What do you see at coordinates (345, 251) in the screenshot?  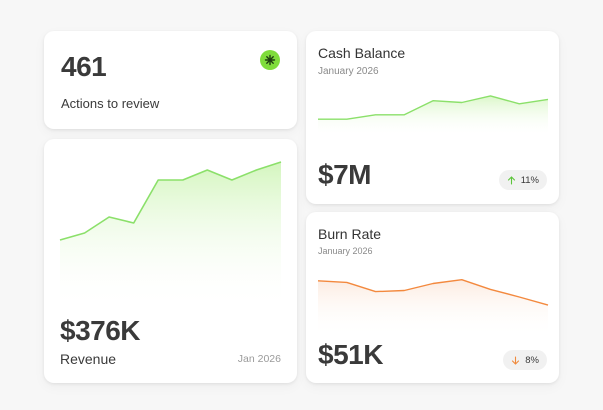 I see `burn-date: January 2026` at bounding box center [345, 251].